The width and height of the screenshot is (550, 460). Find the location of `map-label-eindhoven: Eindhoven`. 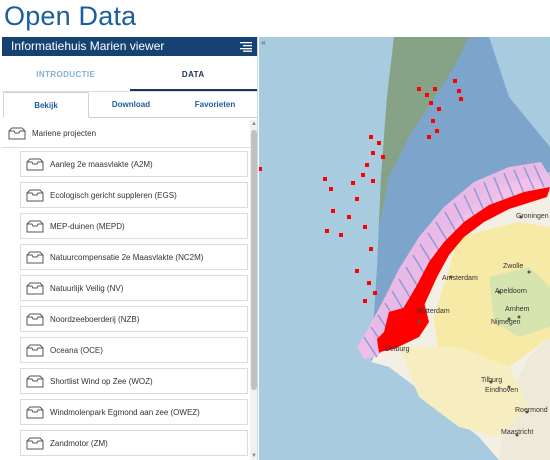

map-label-eindhoven: Eindhoven is located at coordinates (502, 390).